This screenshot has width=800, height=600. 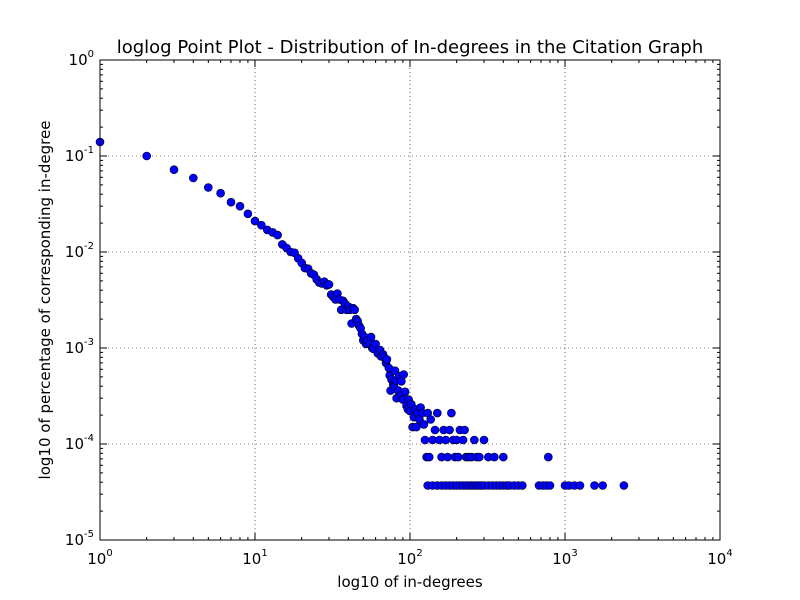 I want to click on x-tick-label: 10⁰, so click(x=99, y=558).